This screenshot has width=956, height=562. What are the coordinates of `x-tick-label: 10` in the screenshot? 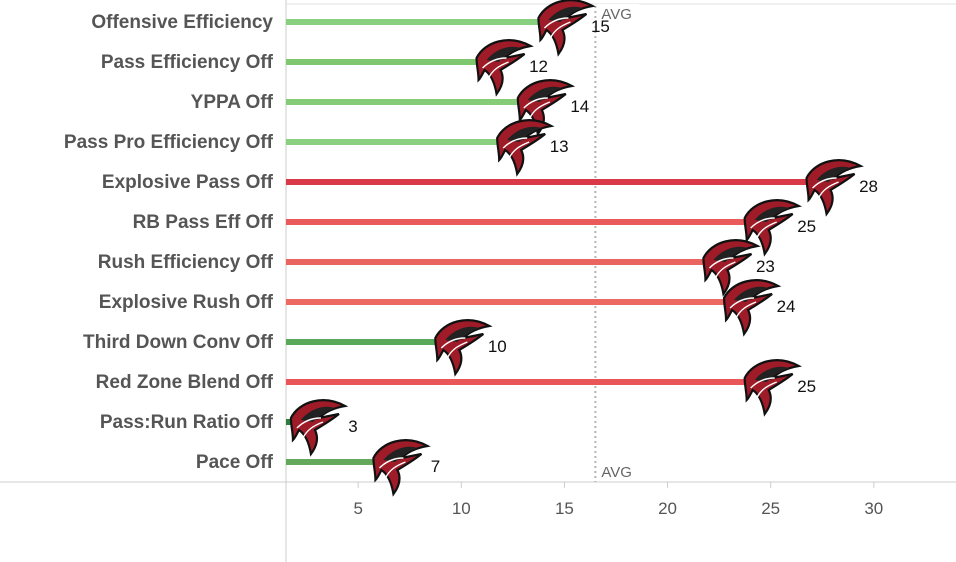 It's located at (461, 508).